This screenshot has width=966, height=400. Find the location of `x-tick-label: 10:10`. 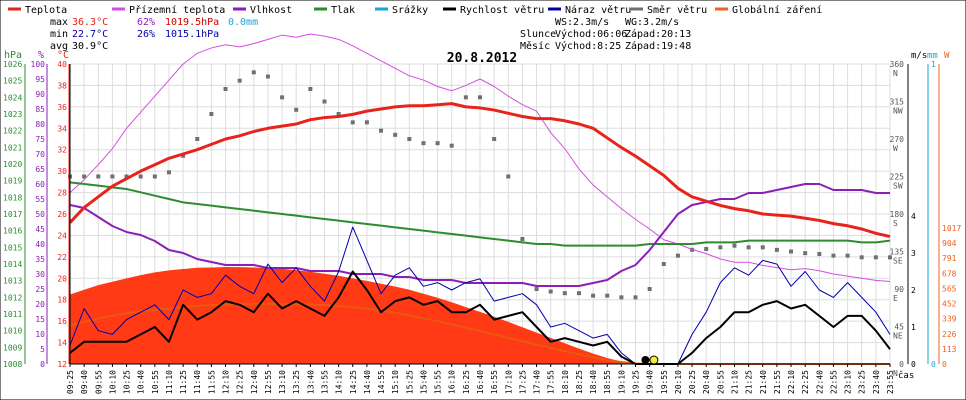

x-tick-label: 10:10 is located at coordinates (112, 382).